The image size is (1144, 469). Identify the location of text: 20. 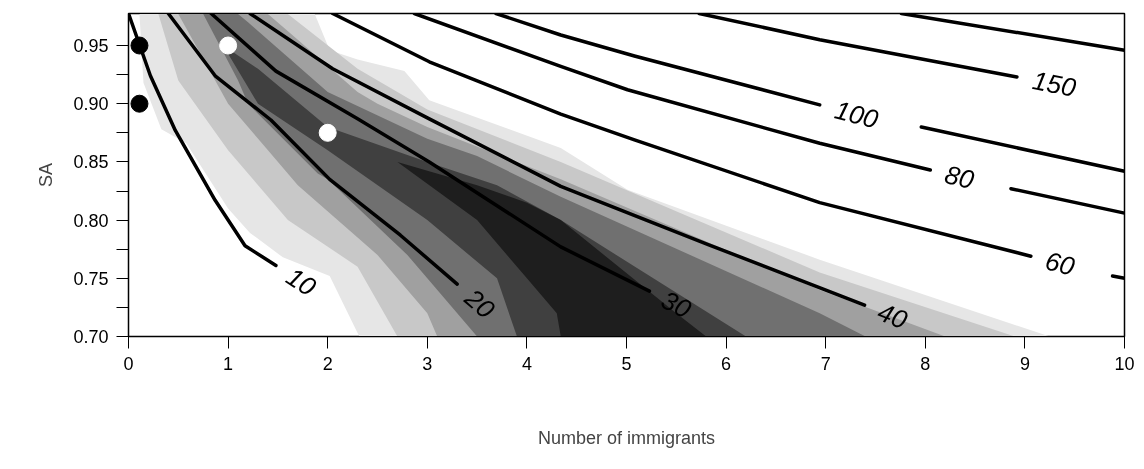
(480, 303).